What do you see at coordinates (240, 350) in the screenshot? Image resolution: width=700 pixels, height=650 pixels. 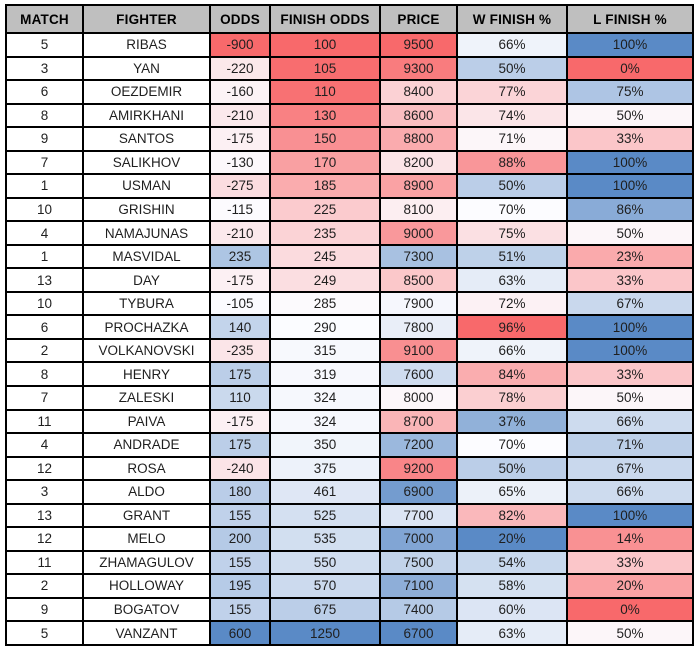 I see `odds-cell: -235` at bounding box center [240, 350].